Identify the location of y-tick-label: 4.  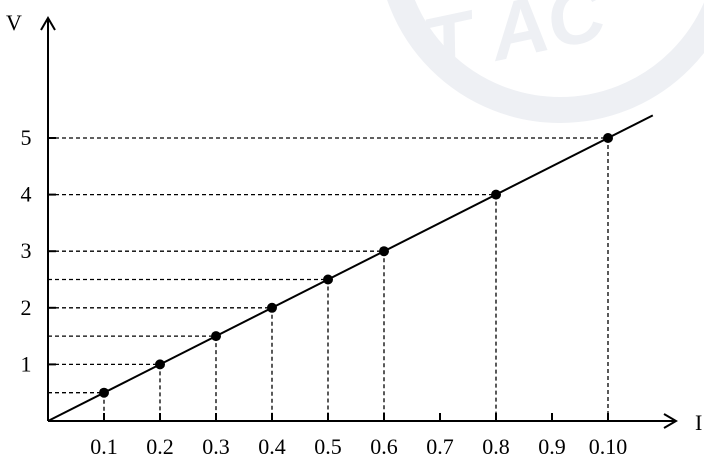
(26, 194).